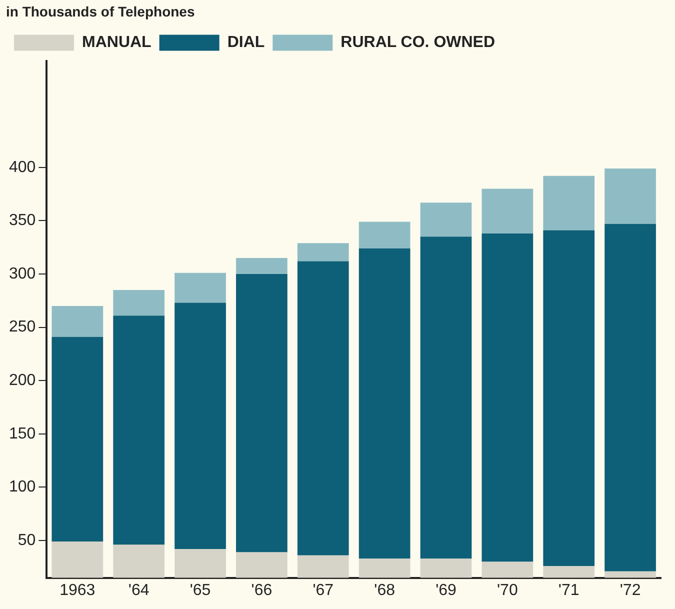 This screenshot has width=675, height=609. What do you see at coordinates (630, 590) in the screenshot?
I see `x-tick-label: '72` at bounding box center [630, 590].